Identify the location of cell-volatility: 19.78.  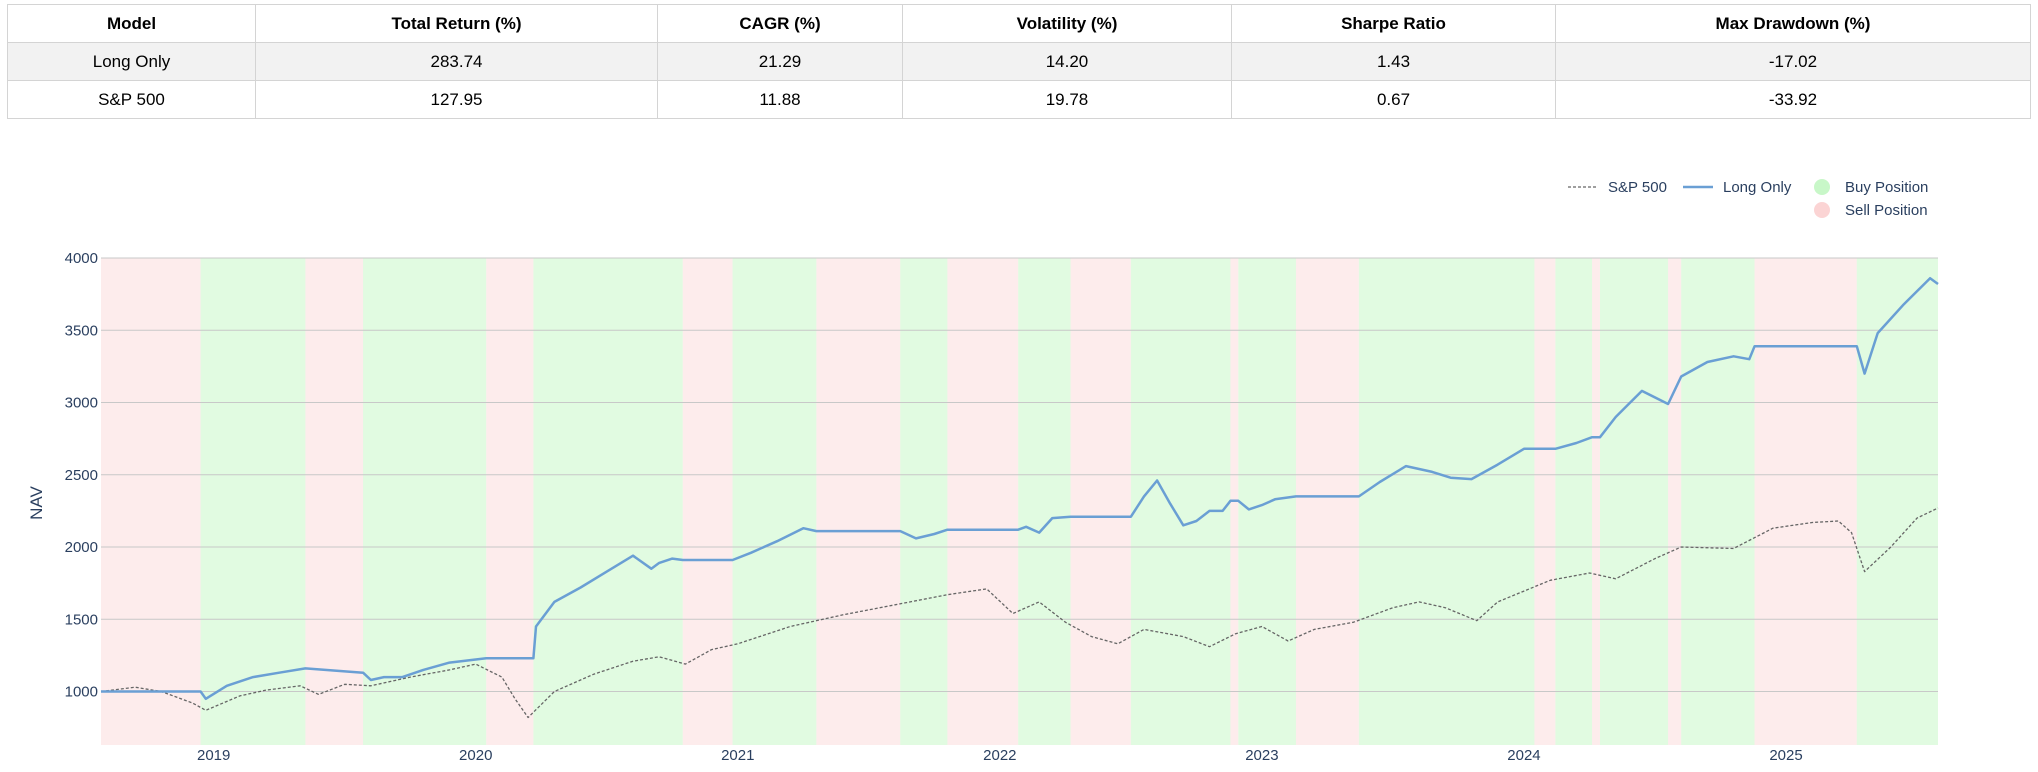
(1067, 99).